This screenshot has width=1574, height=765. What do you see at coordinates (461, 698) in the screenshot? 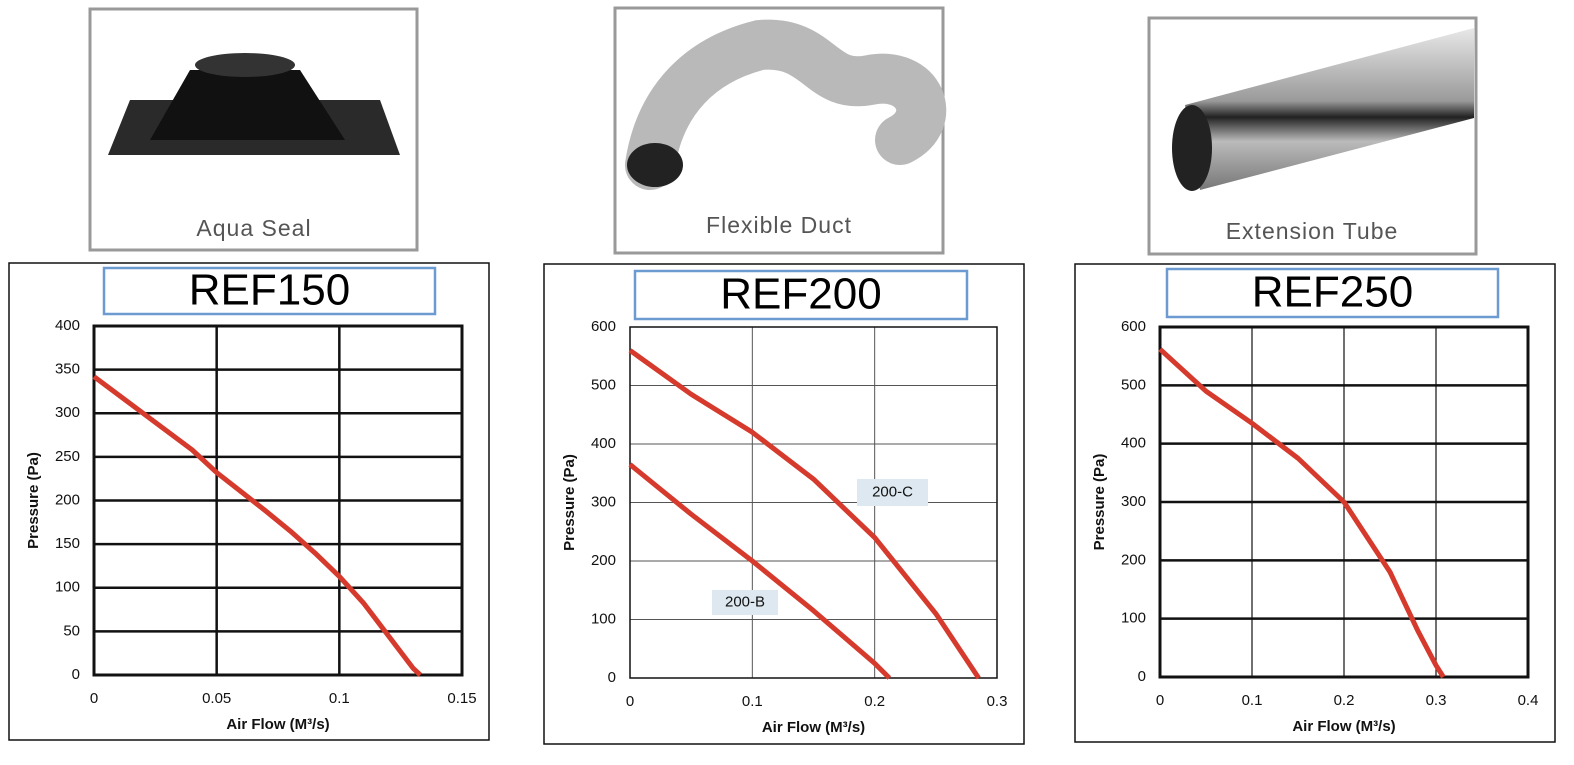
I see `x-tick-label: 0.15` at bounding box center [461, 698].